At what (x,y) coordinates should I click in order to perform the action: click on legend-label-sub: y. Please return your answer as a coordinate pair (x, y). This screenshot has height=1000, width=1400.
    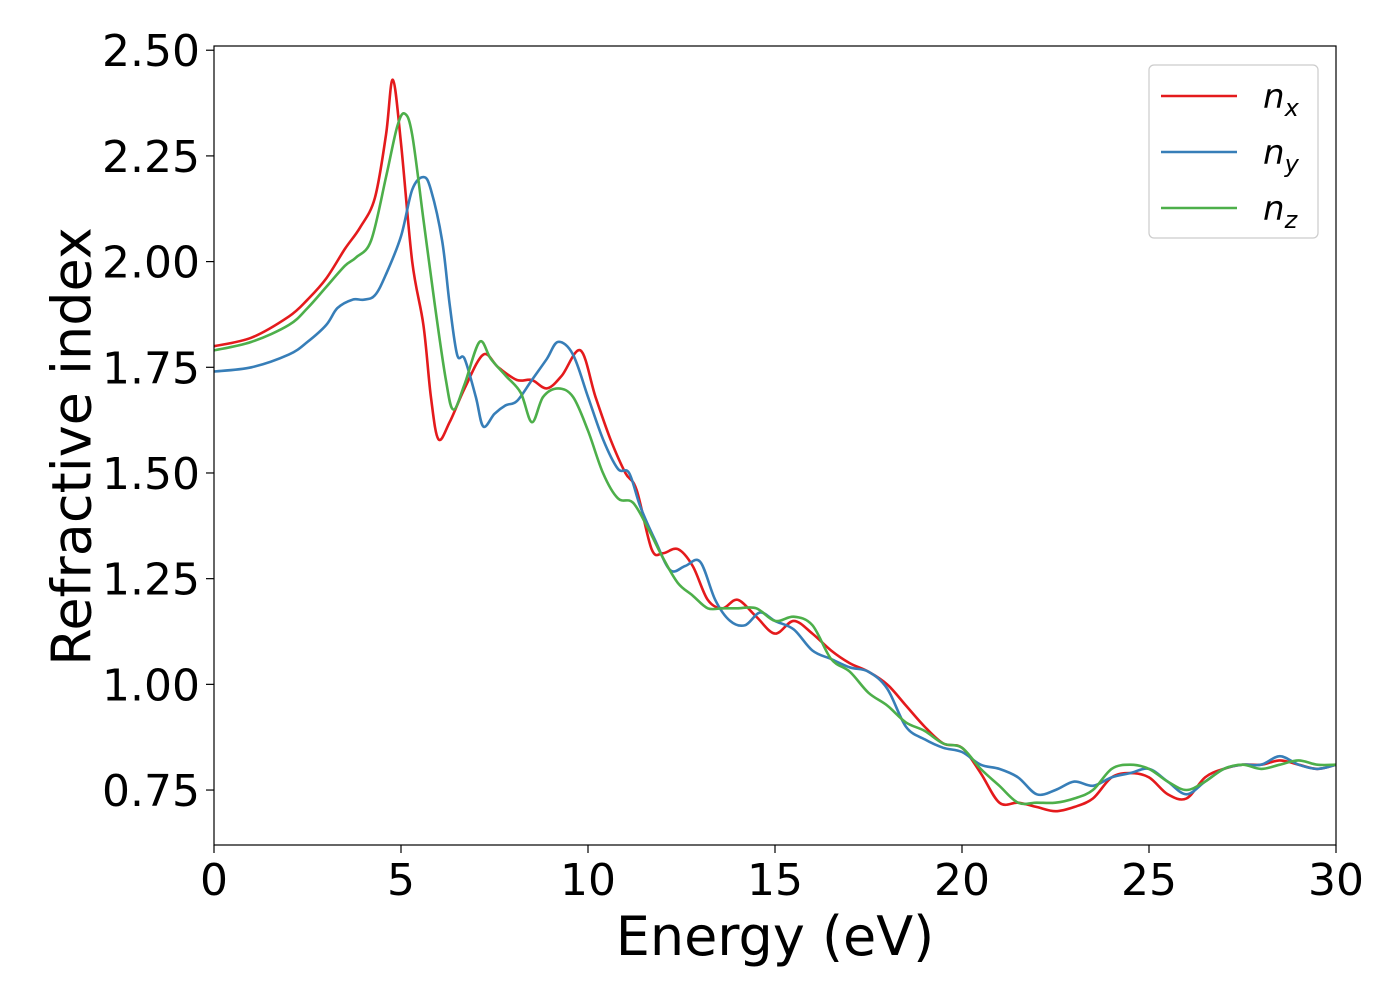
    Looking at the image, I should click on (1292, 164).